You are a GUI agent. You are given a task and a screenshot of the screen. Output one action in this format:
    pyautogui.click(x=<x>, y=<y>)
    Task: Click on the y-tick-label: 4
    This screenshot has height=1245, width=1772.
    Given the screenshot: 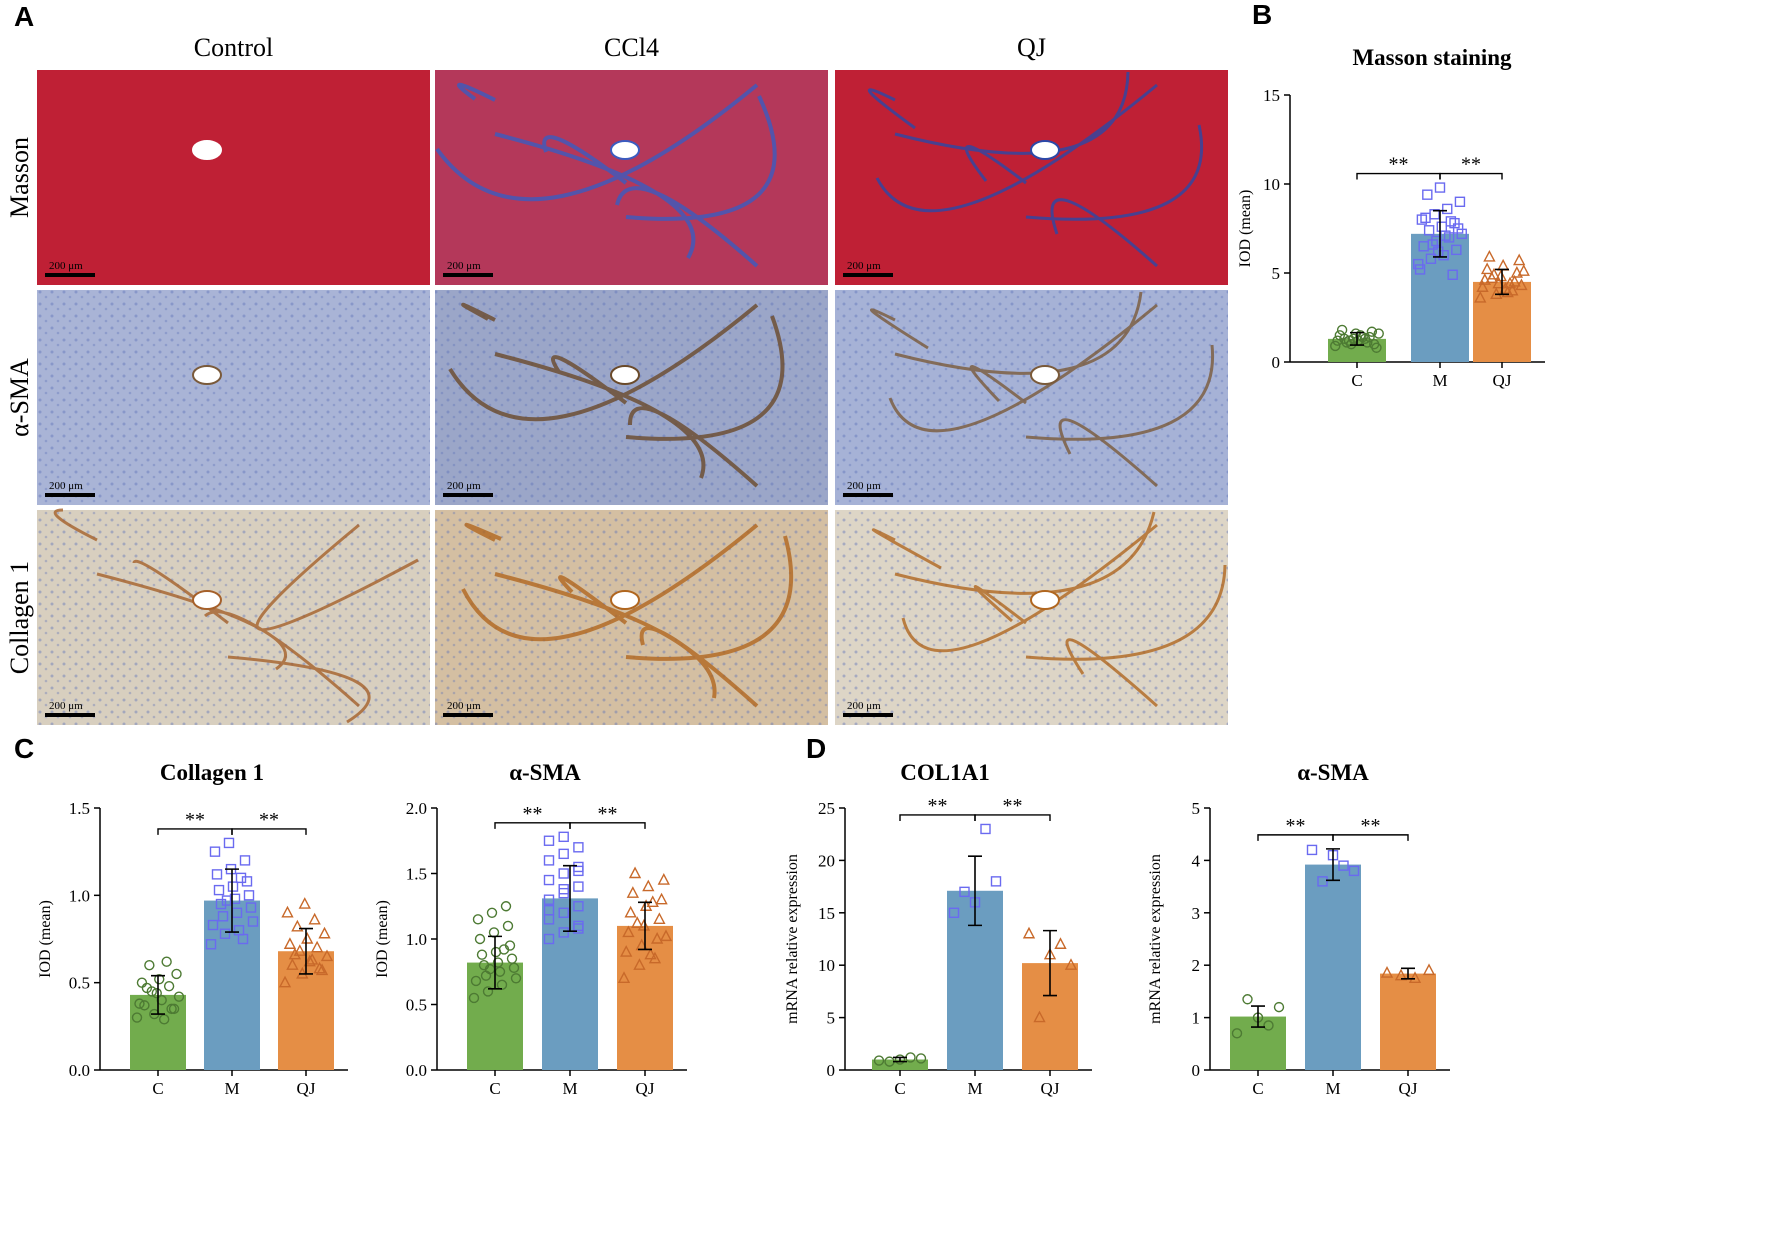 What is the action you would take?
    pyautogui.click(x=1196, y=860)
    